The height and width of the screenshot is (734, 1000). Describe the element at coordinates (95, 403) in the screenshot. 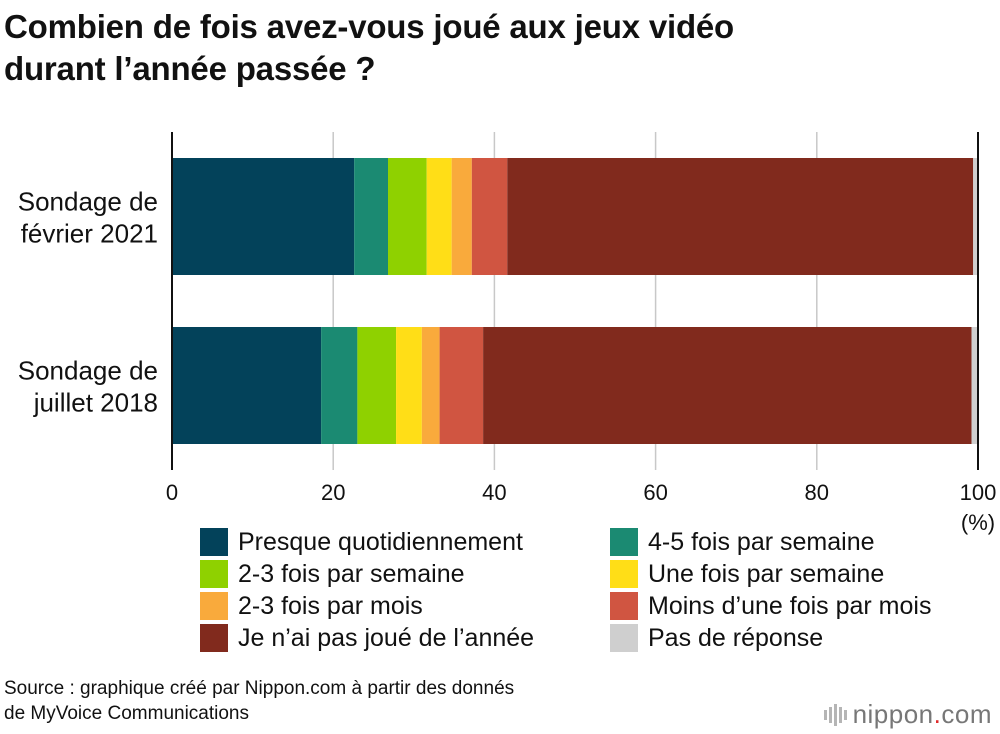

I see `category-label-line: juillet 2018` at that location.